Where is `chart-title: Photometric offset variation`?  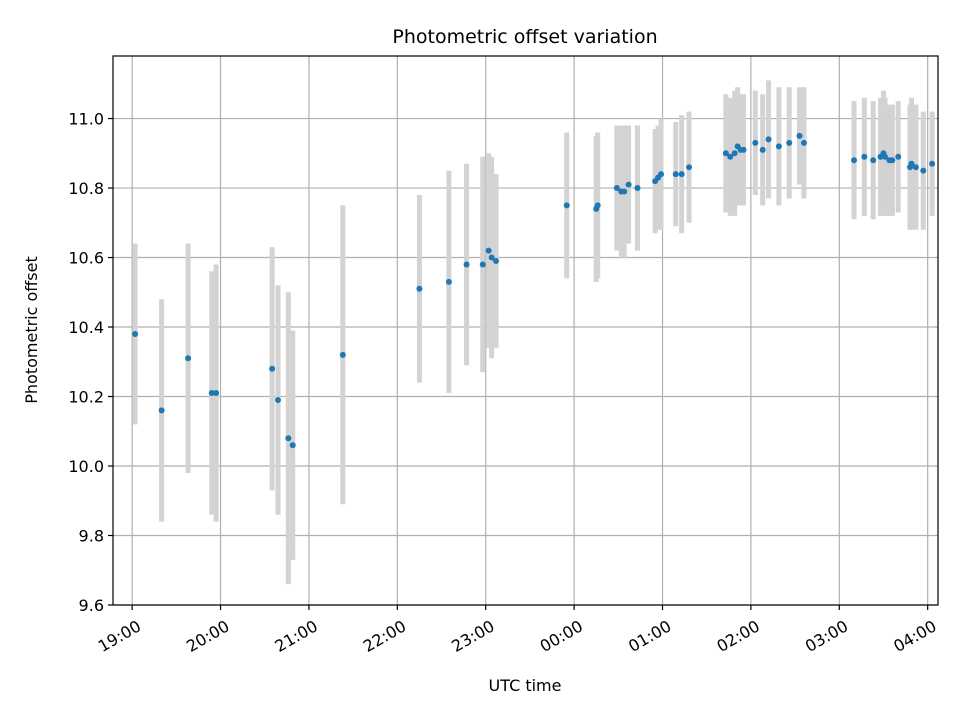
chart-title: Photometric offset variation is located at coordinates (524, 37).